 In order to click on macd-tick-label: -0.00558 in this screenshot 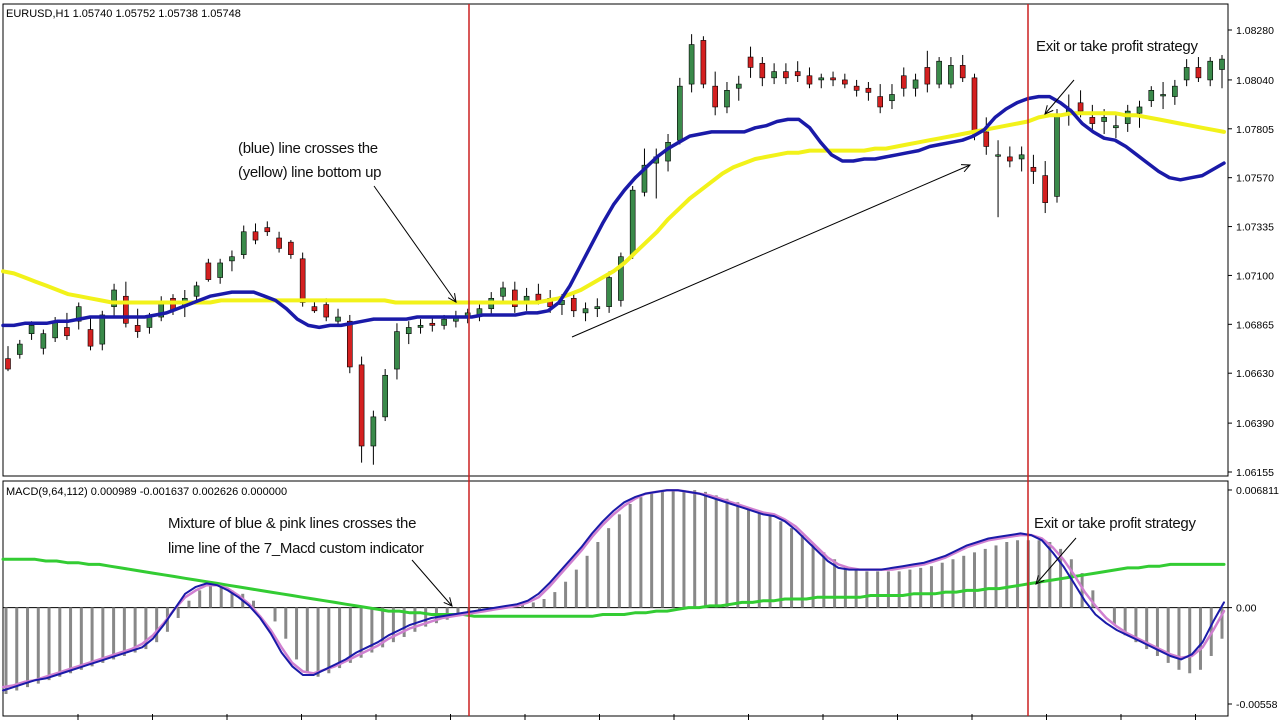, I will do `click(1257, 705)`.